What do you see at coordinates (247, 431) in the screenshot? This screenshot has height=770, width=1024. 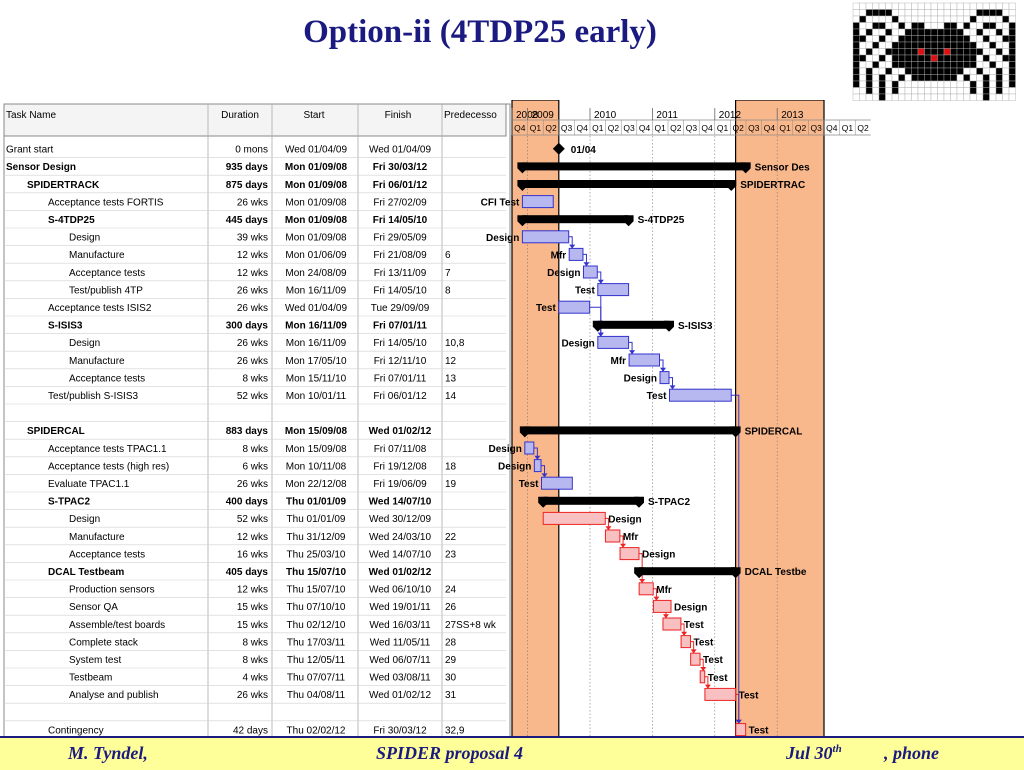 I see `task-duration: 883 days` at bounding box center [247, 431].